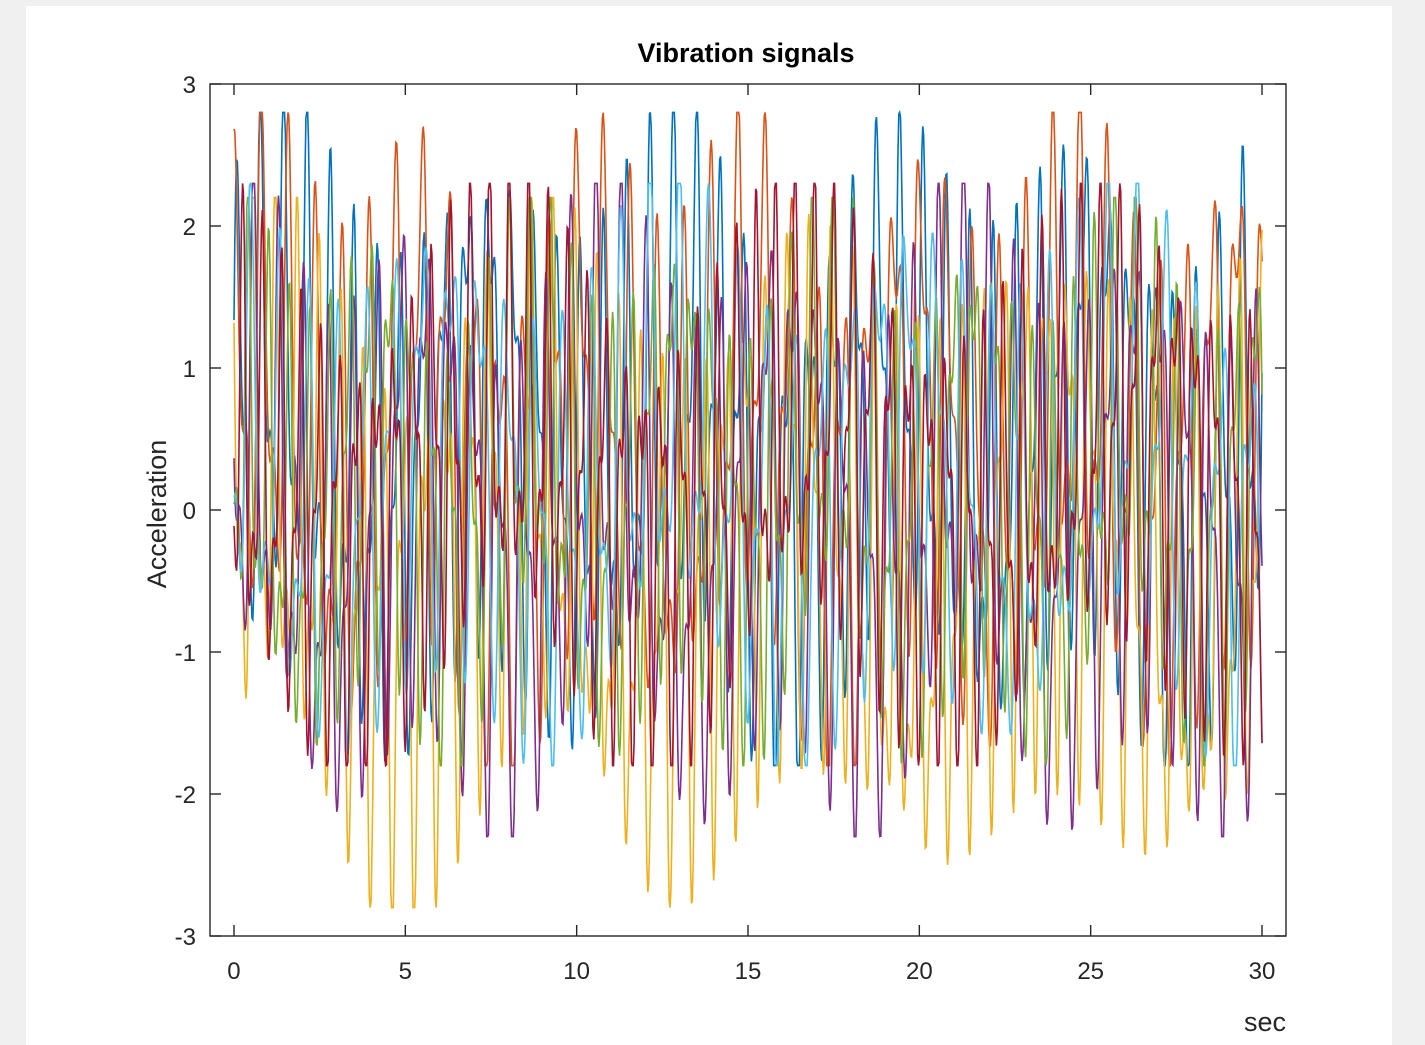 The width and height of the screenshot is (1425, 1045). Describe the element at coordinates (189, 227) in the screenshot. I see `y-tick-label: 2` at that location.